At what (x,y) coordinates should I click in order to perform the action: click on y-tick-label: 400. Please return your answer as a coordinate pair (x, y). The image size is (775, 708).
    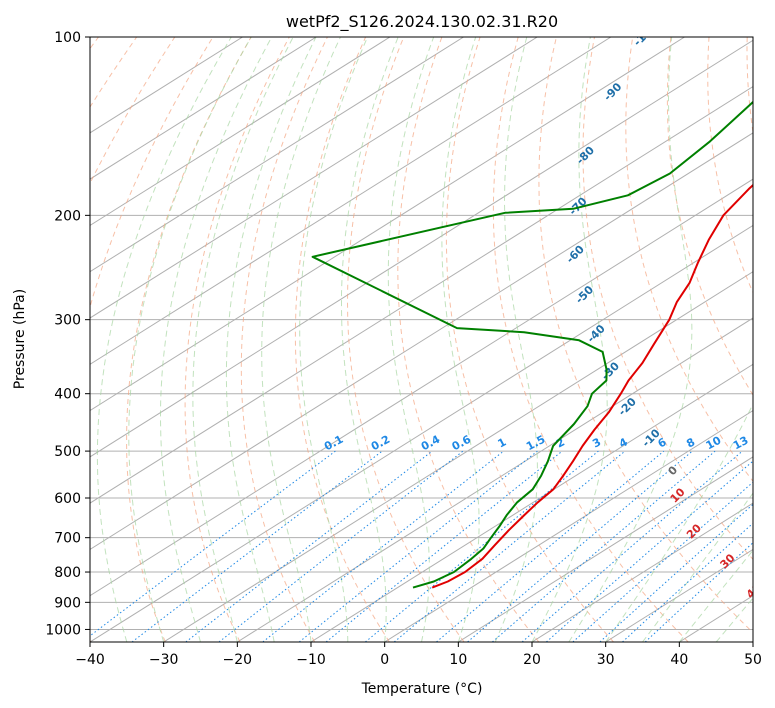
    Looking at the image, I should click on (67, 395).